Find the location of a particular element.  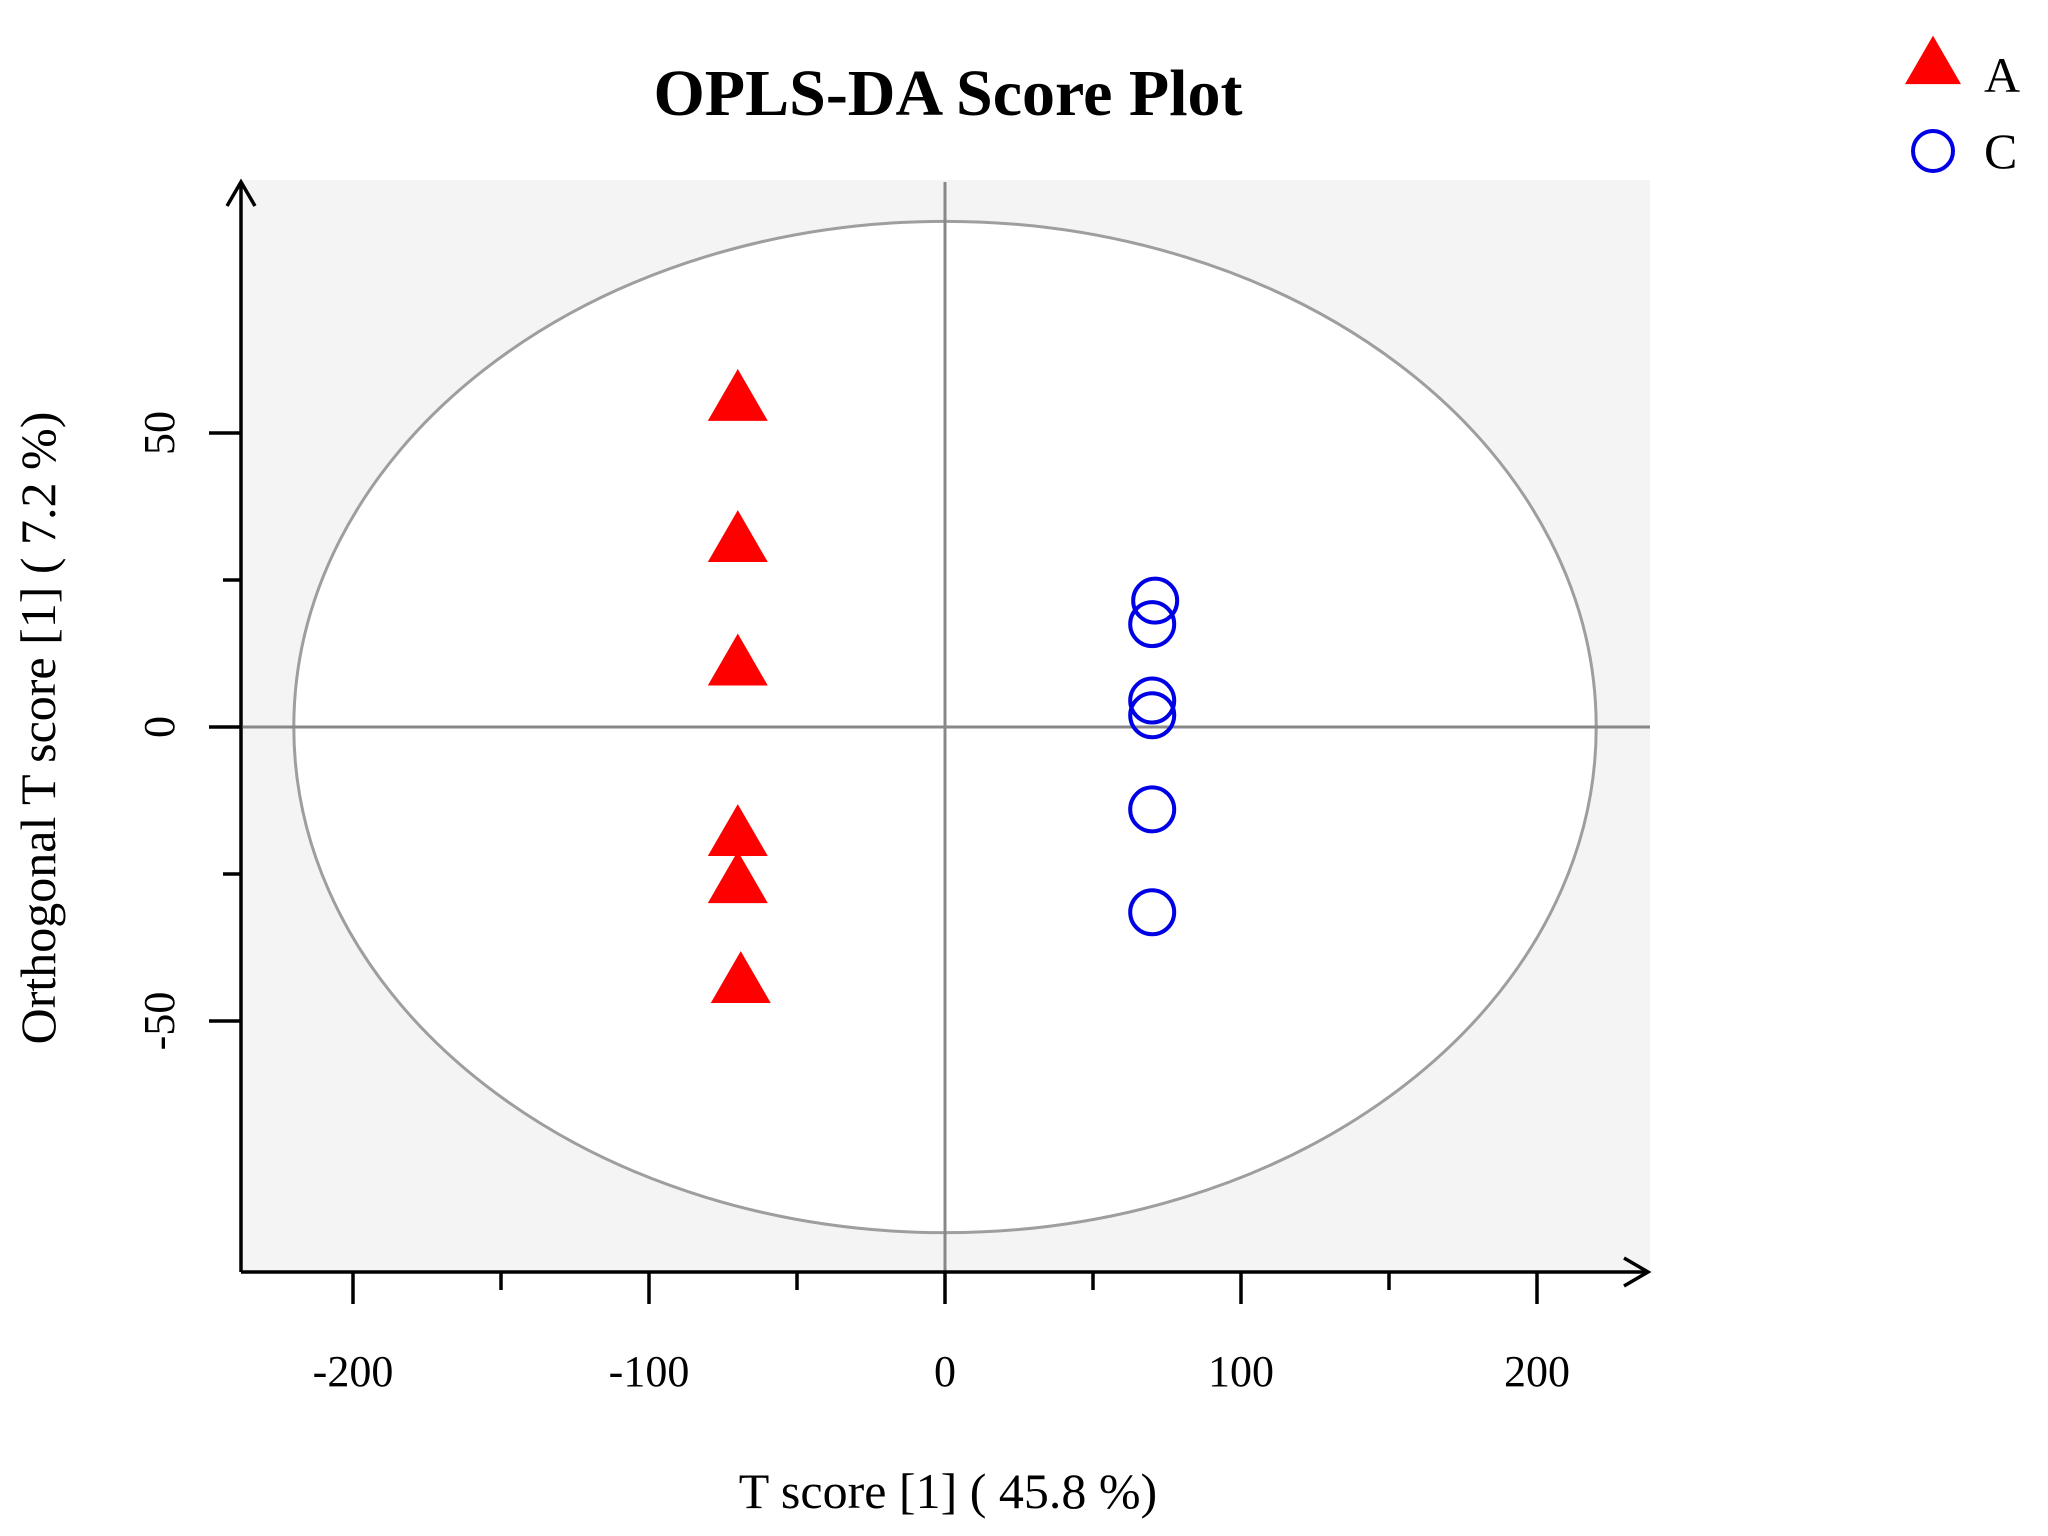

x-axis-label: T score [1] ( 45.8 %) is located at coordinates (948, 1491).